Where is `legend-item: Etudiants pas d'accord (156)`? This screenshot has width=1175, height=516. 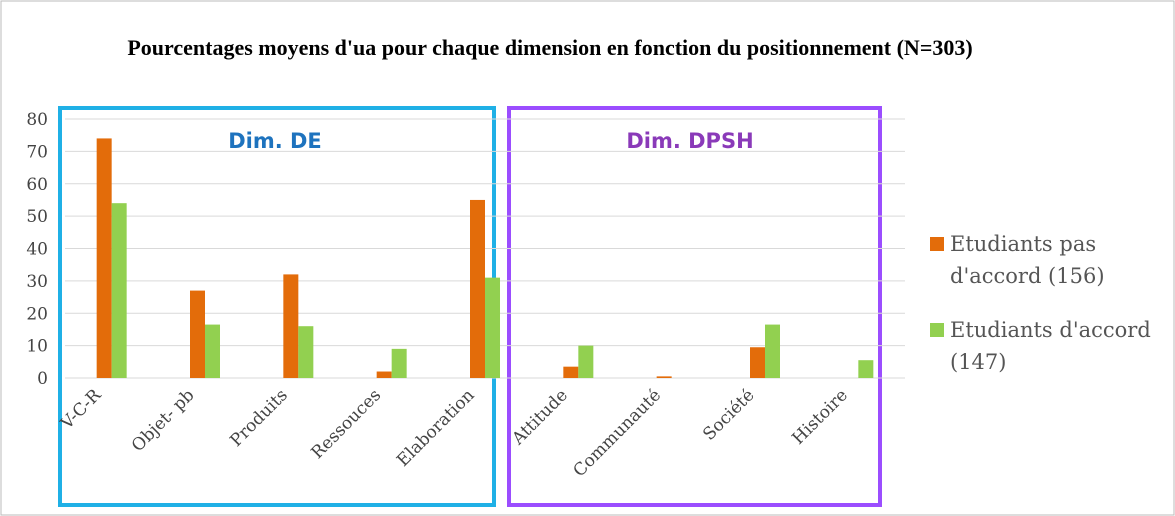
legend-item: Etudiants pas d'accord (156) is located at coordinates (1045, 260).